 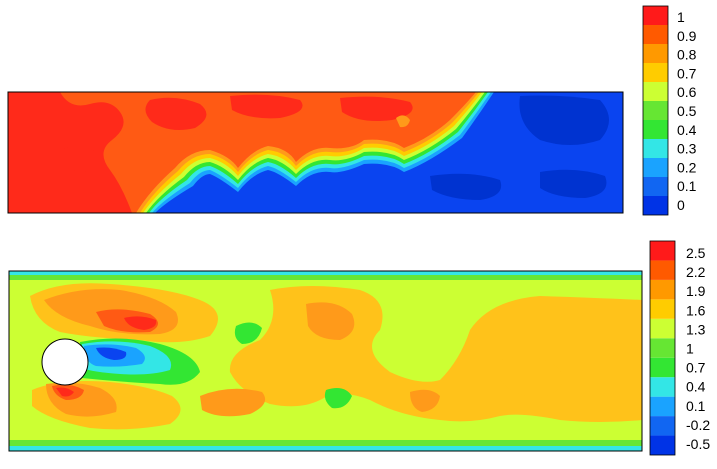 What do you see at coordinates (669, 110) in the screenshot?
I see `top-colorbar: 1 0.9 0.8 0.7 0.6 0.5 0.4 0.3 0.2 0.1 0` at bounding box center [669, 110].